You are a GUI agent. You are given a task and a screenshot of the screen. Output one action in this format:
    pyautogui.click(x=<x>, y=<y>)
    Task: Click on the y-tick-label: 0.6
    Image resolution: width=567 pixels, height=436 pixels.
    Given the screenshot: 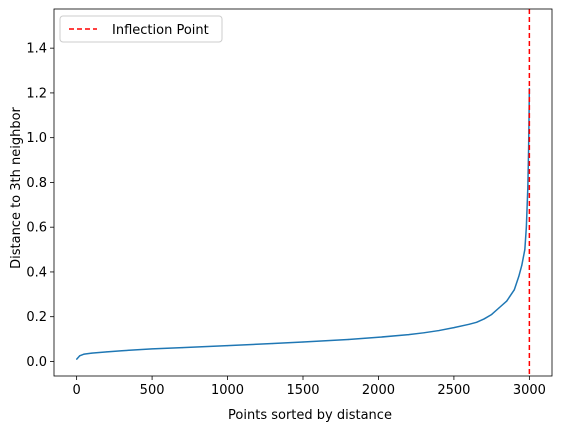 What is the action you would take?
    pyautogui.click(x=36, y=228)
    